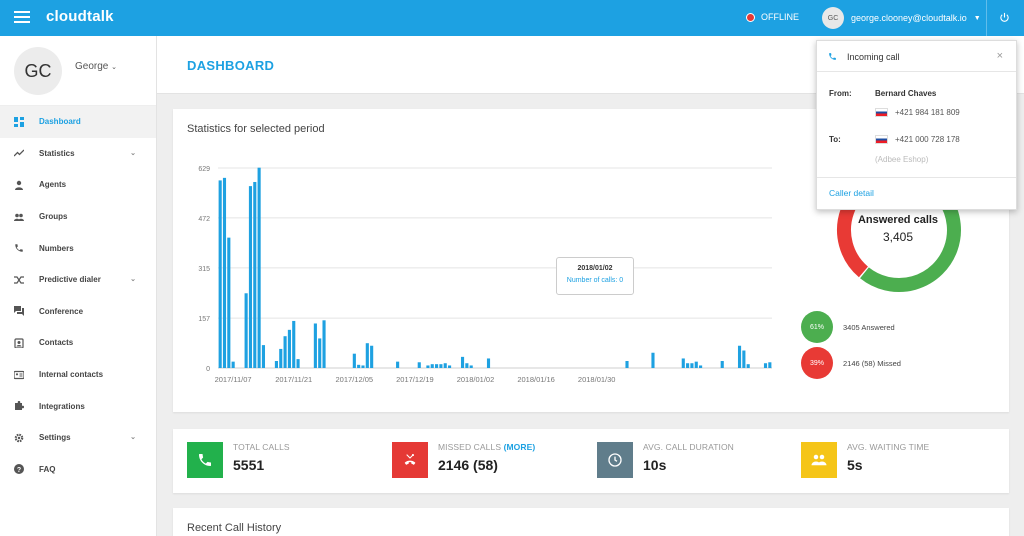 Image resolution: width=1024 pixels, height=536 pixels. I want to click on avatar: GC, so click(833, 18).